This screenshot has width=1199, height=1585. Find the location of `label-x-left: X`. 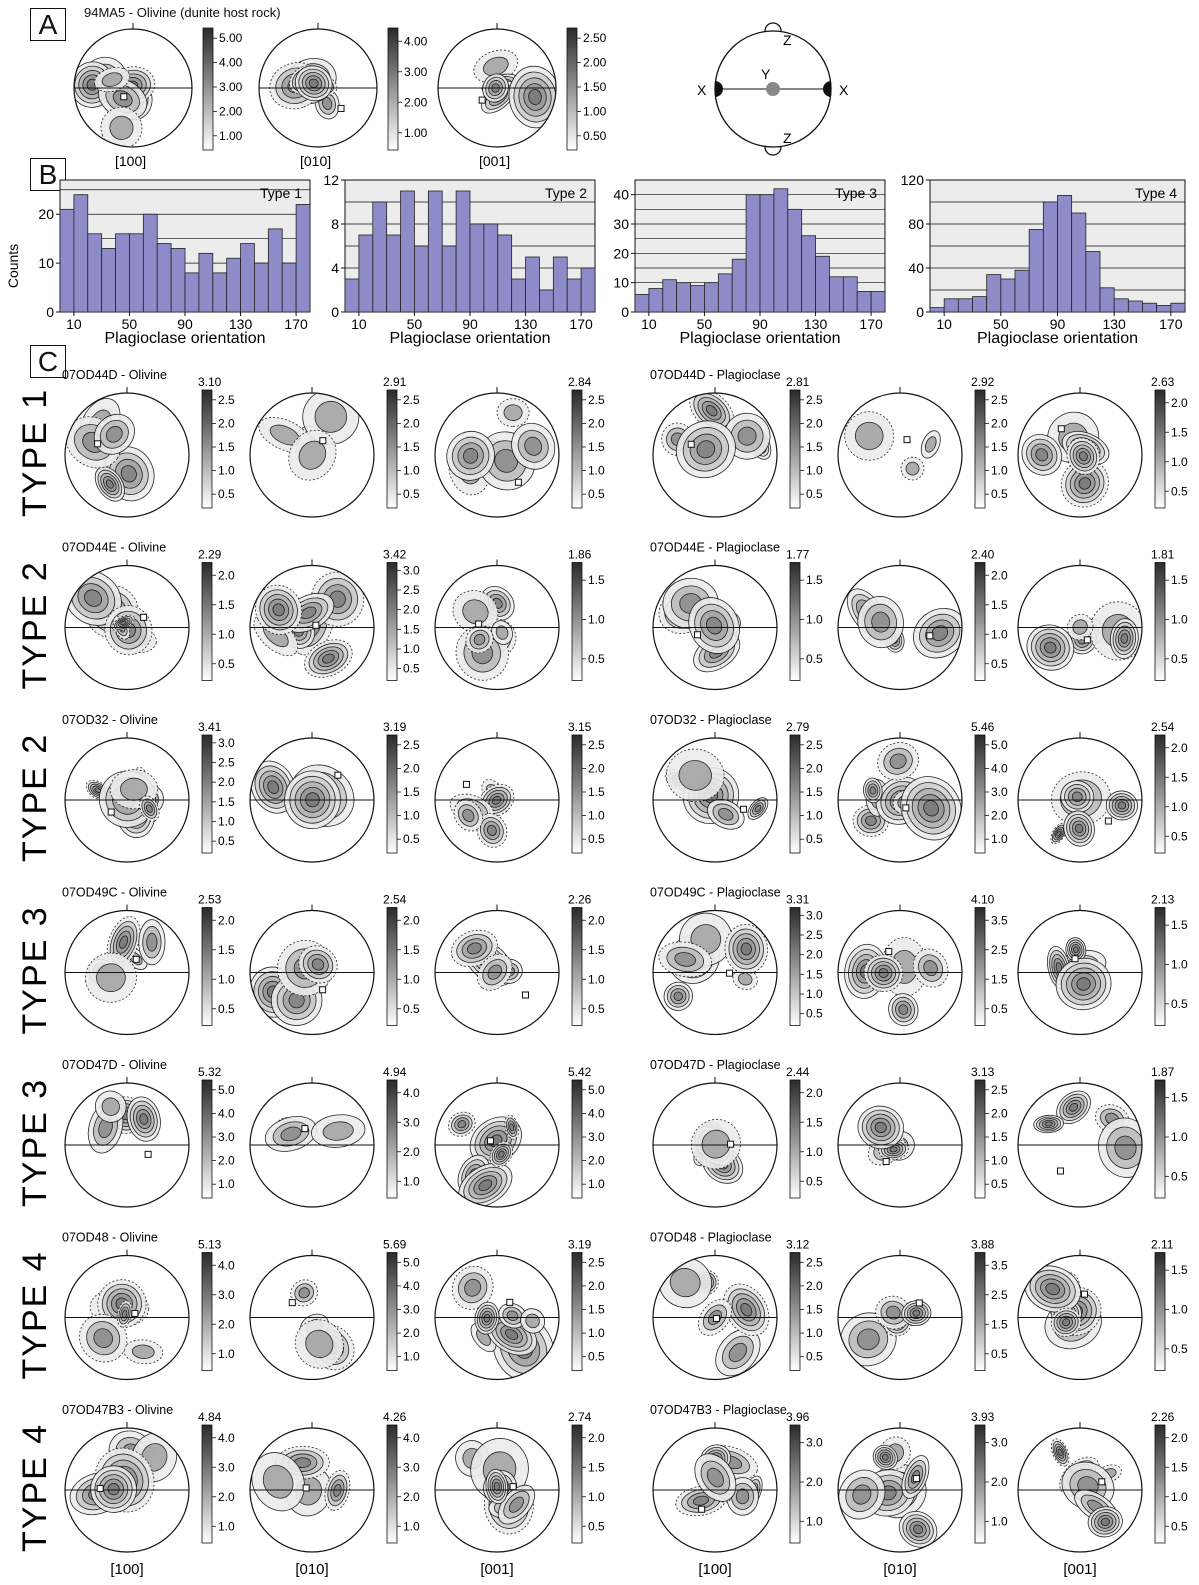

label-x-left: X is located at coordinates (702, 90).